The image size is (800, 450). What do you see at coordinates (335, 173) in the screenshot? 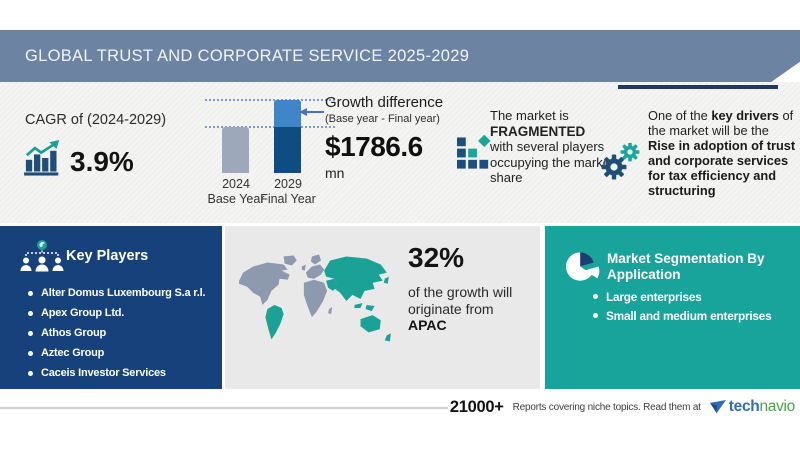
I see `growth-unit: mn` at bounding box center [335, 173].